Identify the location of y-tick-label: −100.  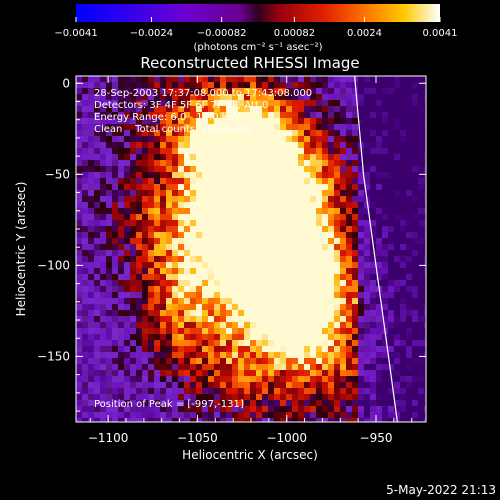
(53, 265).